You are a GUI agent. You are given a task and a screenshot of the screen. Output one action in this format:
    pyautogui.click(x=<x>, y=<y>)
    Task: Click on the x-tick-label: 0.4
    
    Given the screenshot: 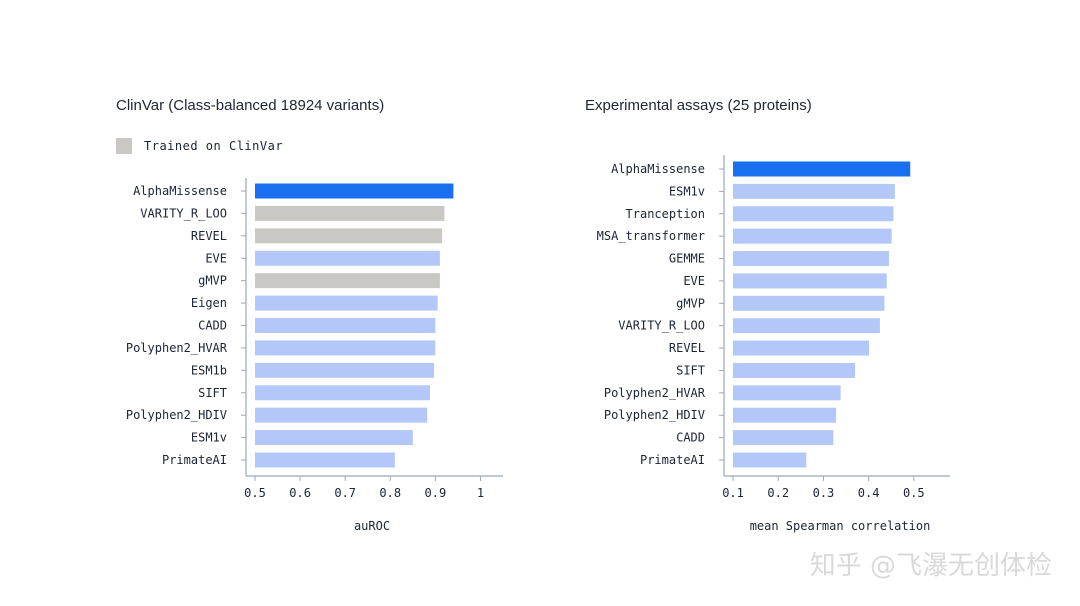 What is the action you would take?
    pyautogui.click(x=869, y=493)
    